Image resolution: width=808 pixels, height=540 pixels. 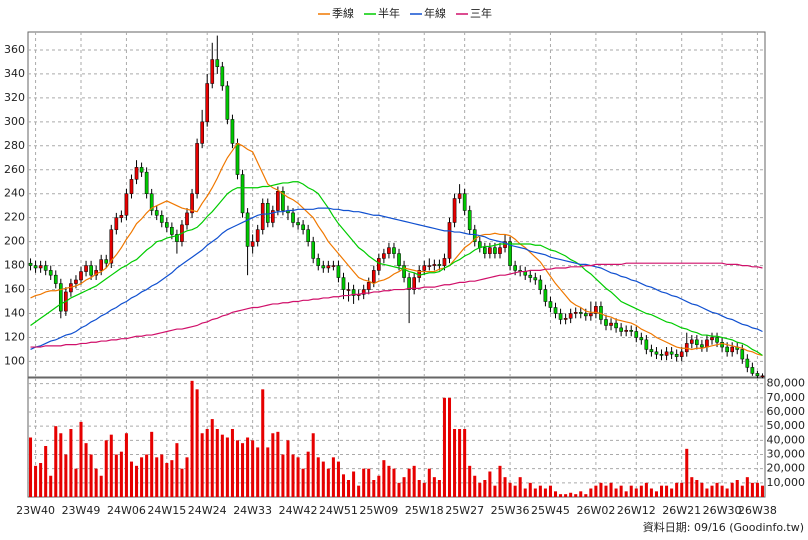 What do you see at coordinates (126, 510) in the screenshot?
I see `x-tick-label: 24W06` at bounding box center [126, 510].